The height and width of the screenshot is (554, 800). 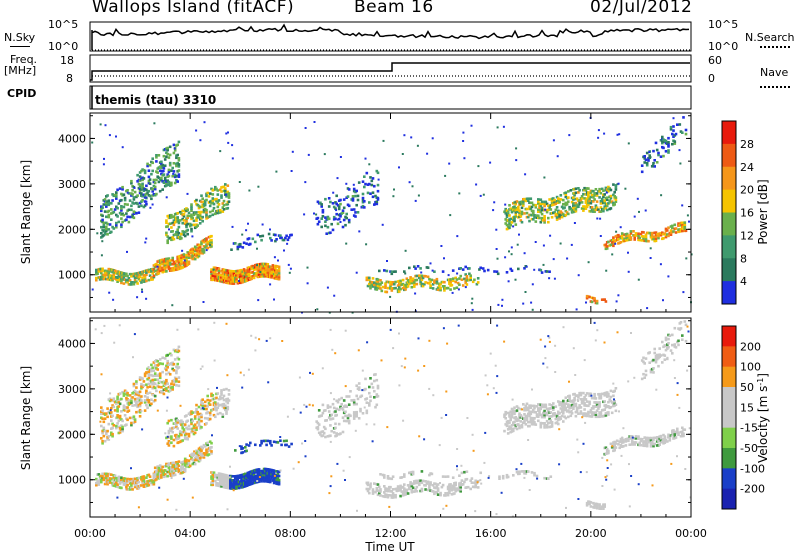 What do you see at coordinates (775, 47) in the screenshot?
I see `nsearch-line-key` at bounding box center [775, 47].